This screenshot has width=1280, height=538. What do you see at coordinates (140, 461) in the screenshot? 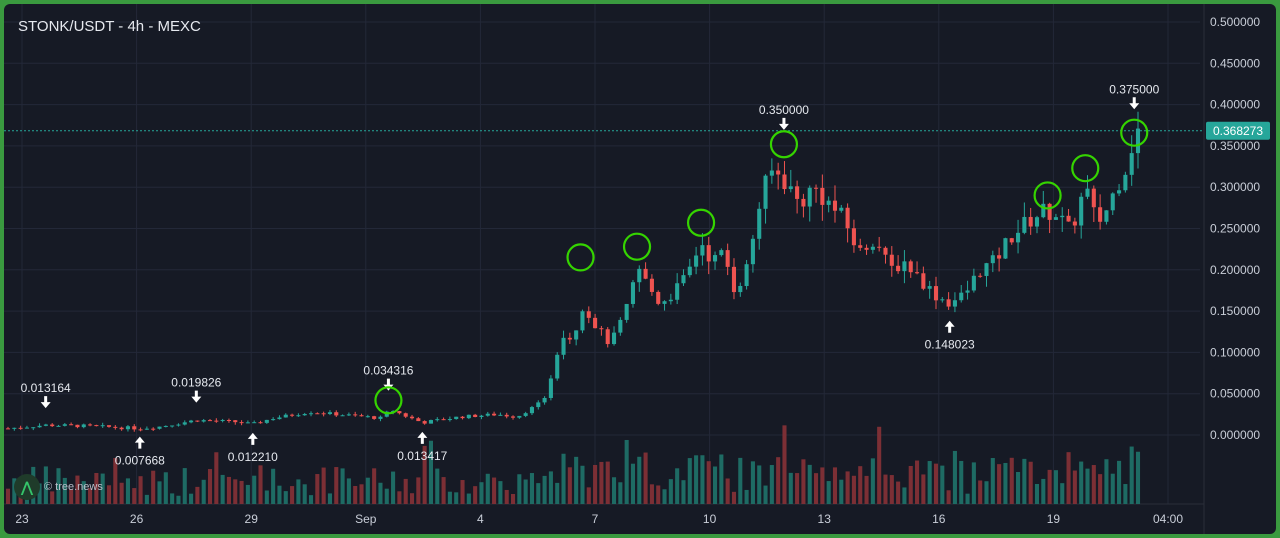
I see `price-annotation-label: 0.007668` at bounding box center [140, 461].